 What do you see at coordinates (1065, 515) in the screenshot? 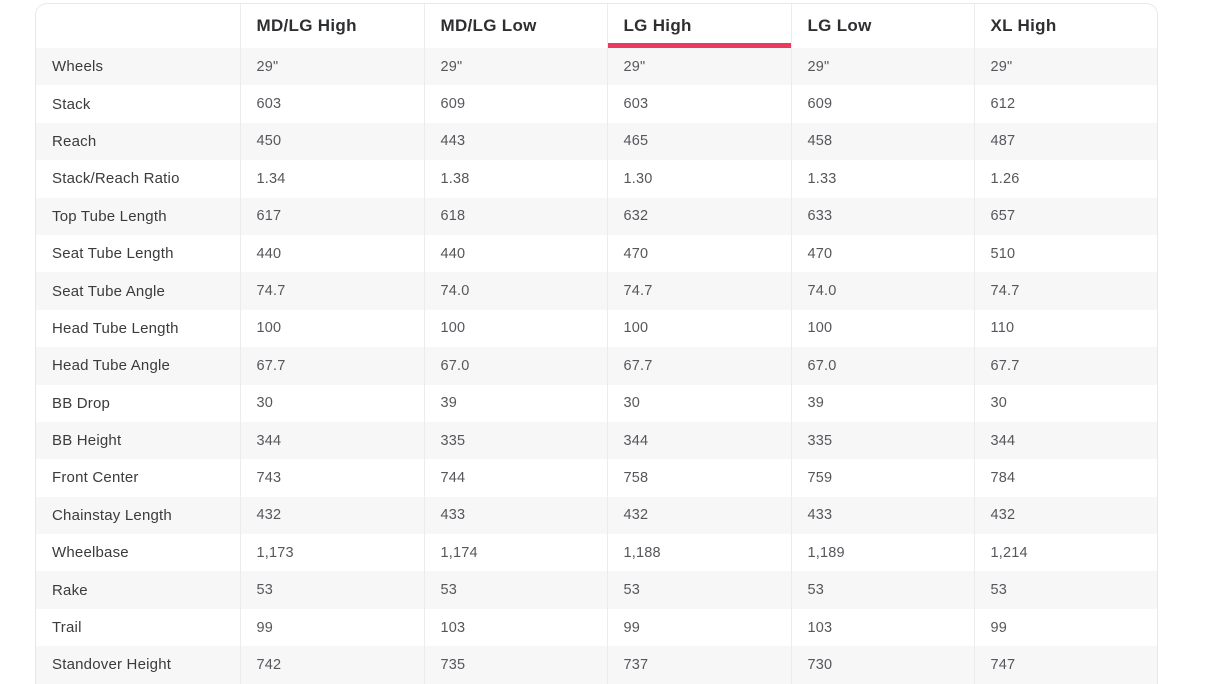
I see `value-cell-chainstay-length-xl-high: 432` at bounding box center [1065, 515].